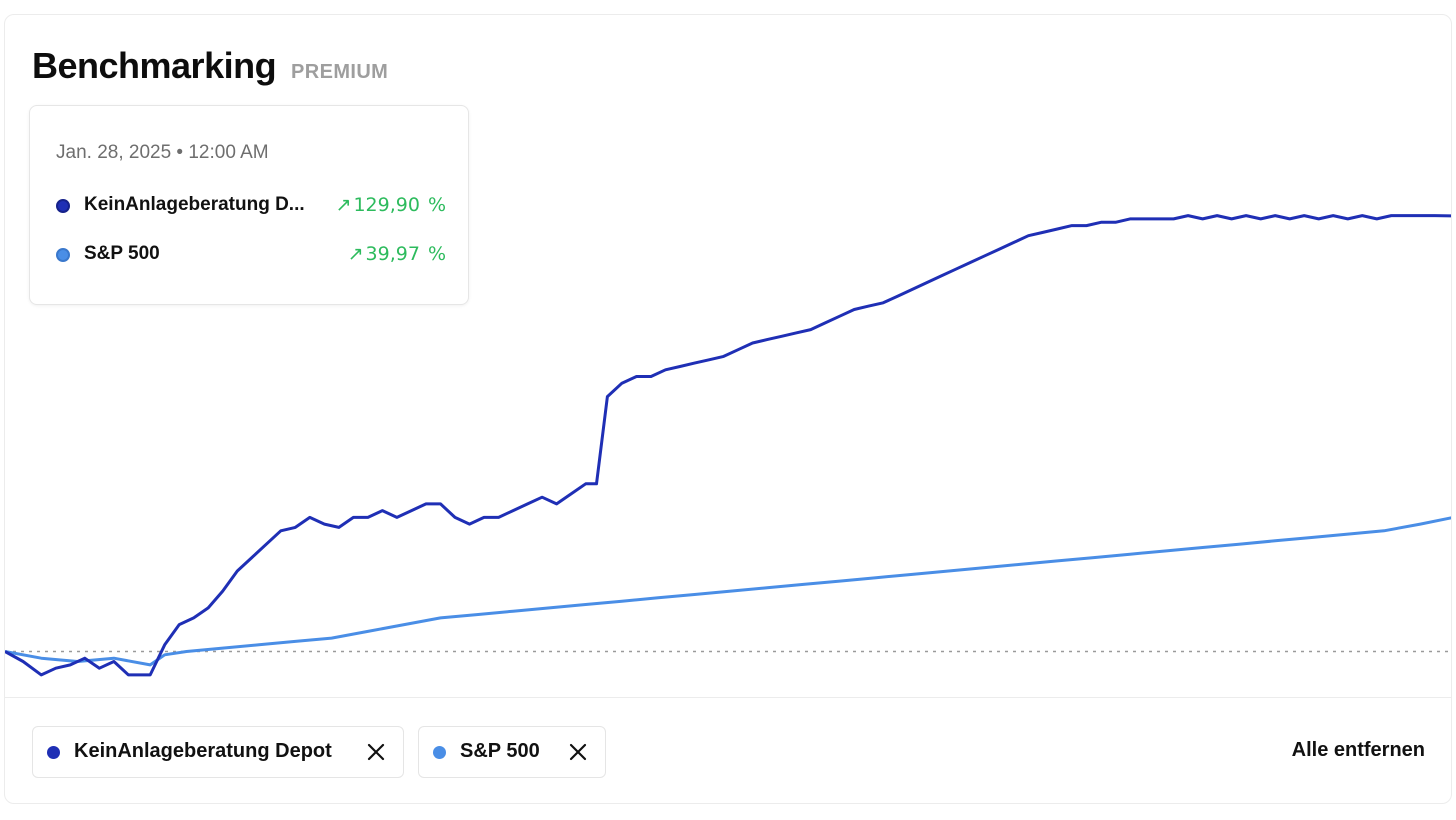  I want to click on tooltip-value-number: 39,97, so click(392, 254).